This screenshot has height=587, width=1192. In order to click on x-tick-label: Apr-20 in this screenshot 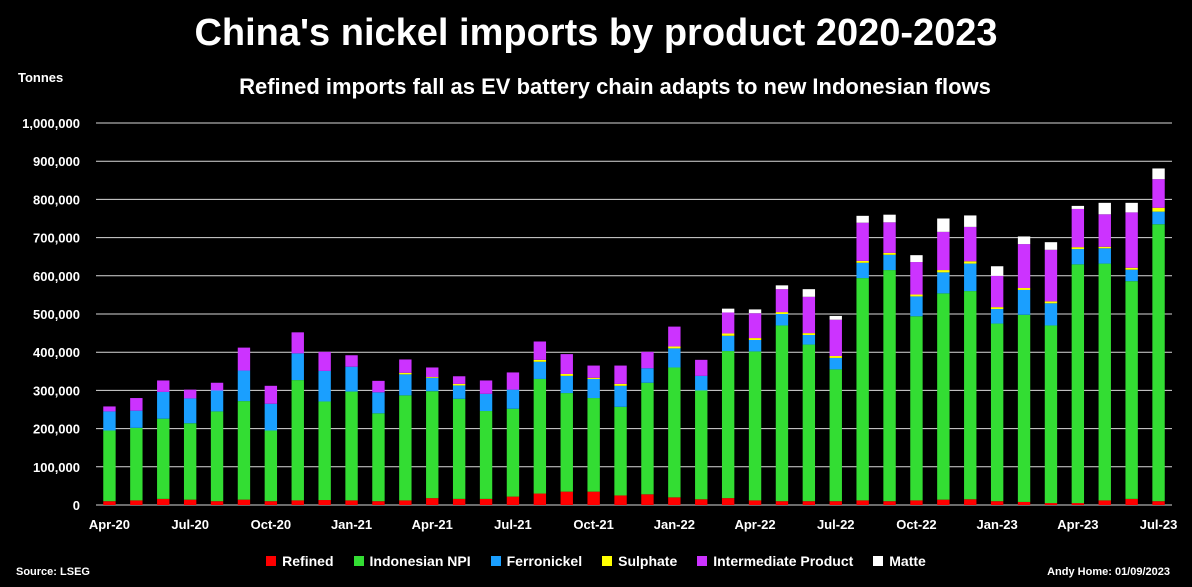, I will do `click(109, 524)`.